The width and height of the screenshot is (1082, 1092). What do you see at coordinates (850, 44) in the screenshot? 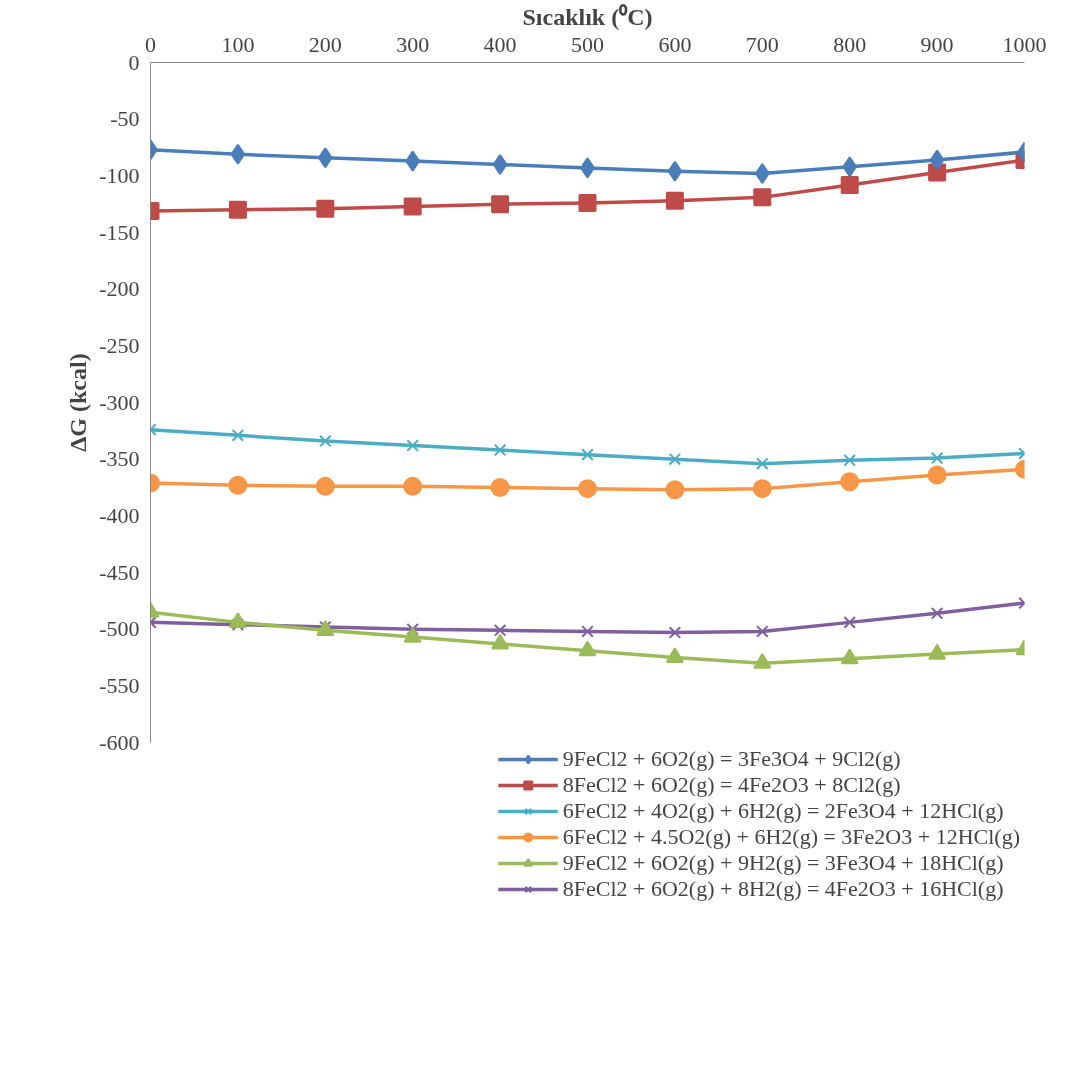
I see `x-tick-label: 800` at bounding box center [850, 44].